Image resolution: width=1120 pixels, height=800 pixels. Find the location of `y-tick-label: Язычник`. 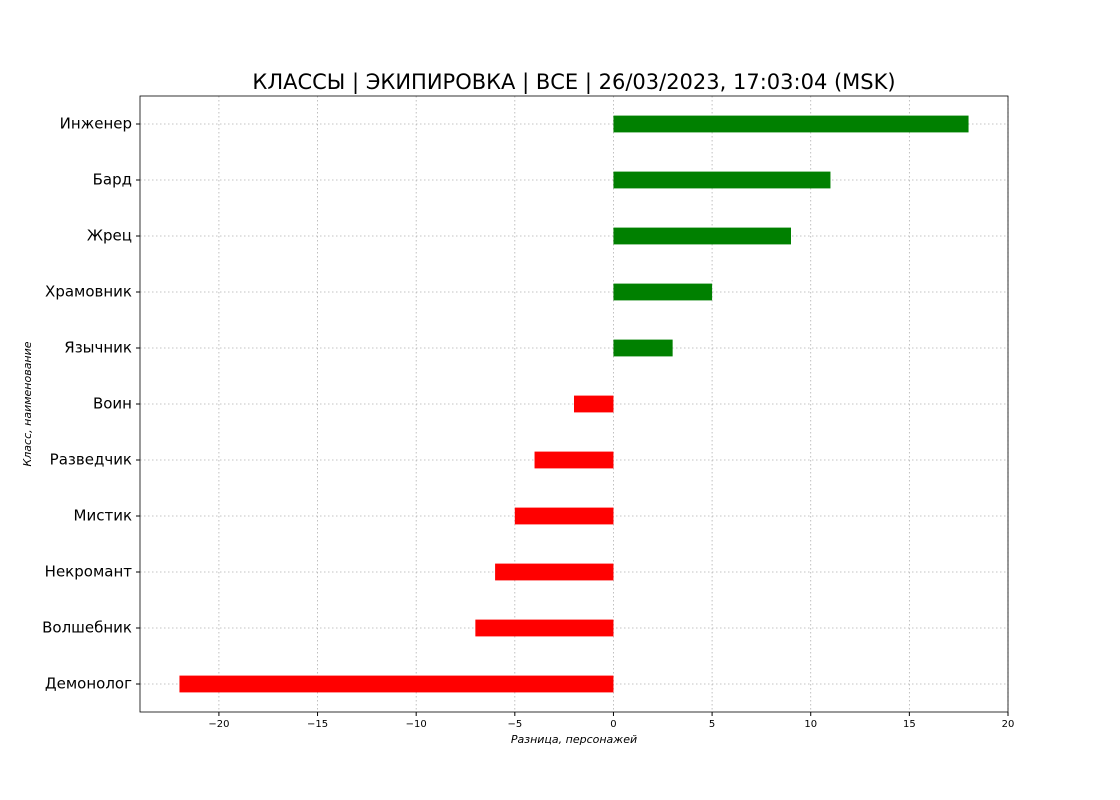

y-tick-label: Язычник is located at coordinates (98, 348).